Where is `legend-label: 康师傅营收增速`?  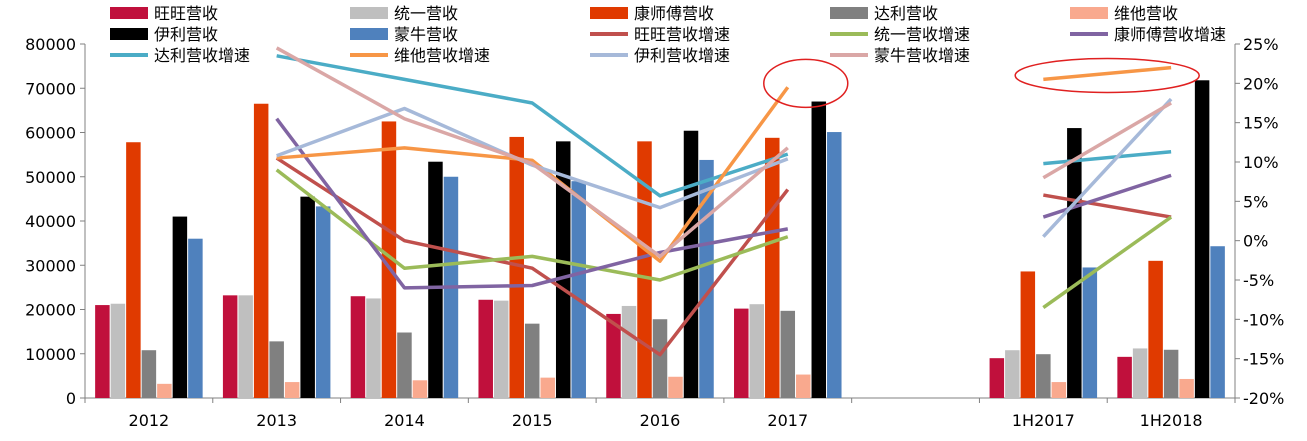 legend-label: 康师傅营收增速 is located at coordinates (1170, 34).